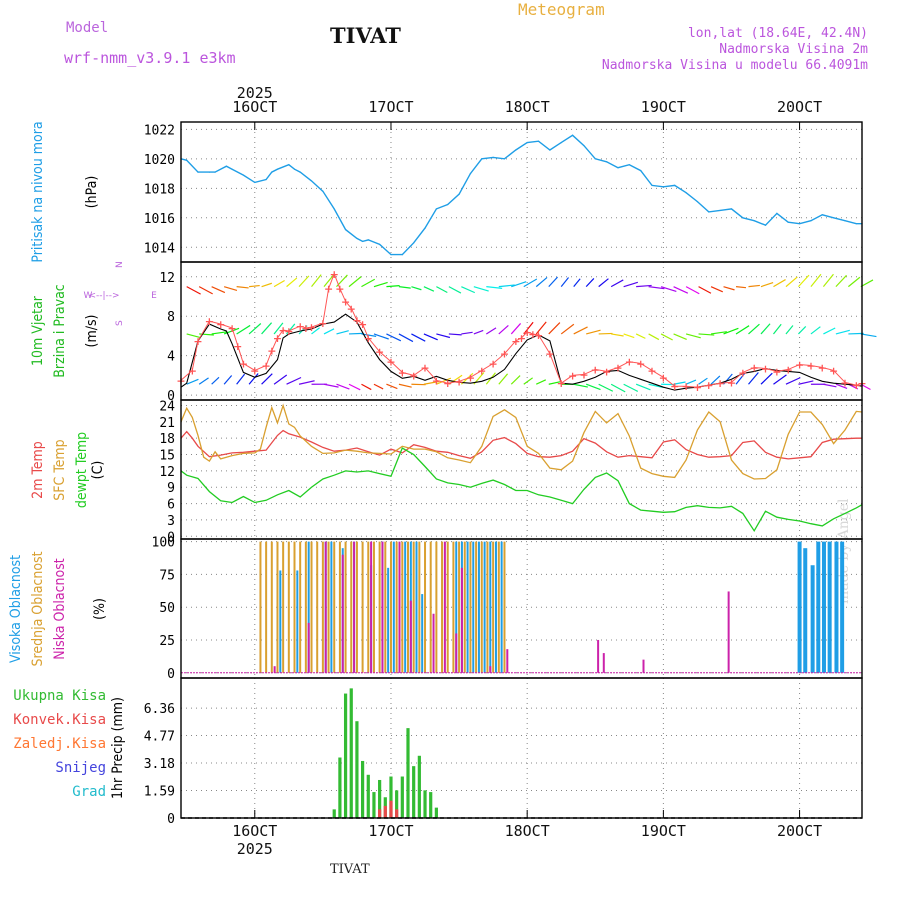 The height and width of the screenshot is (900, 900). I want to click on y-tick-label: 25, so click(167, 641).